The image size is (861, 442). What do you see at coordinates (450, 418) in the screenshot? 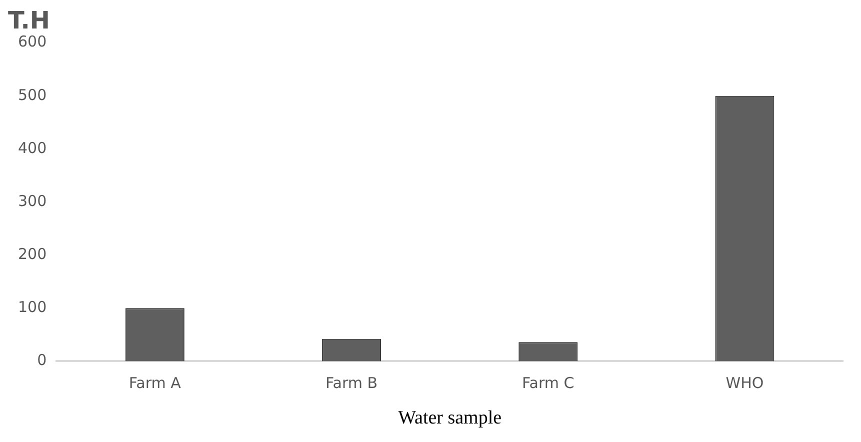
I see `x-axis-title: Water sample` at bounding box center [450, 418].